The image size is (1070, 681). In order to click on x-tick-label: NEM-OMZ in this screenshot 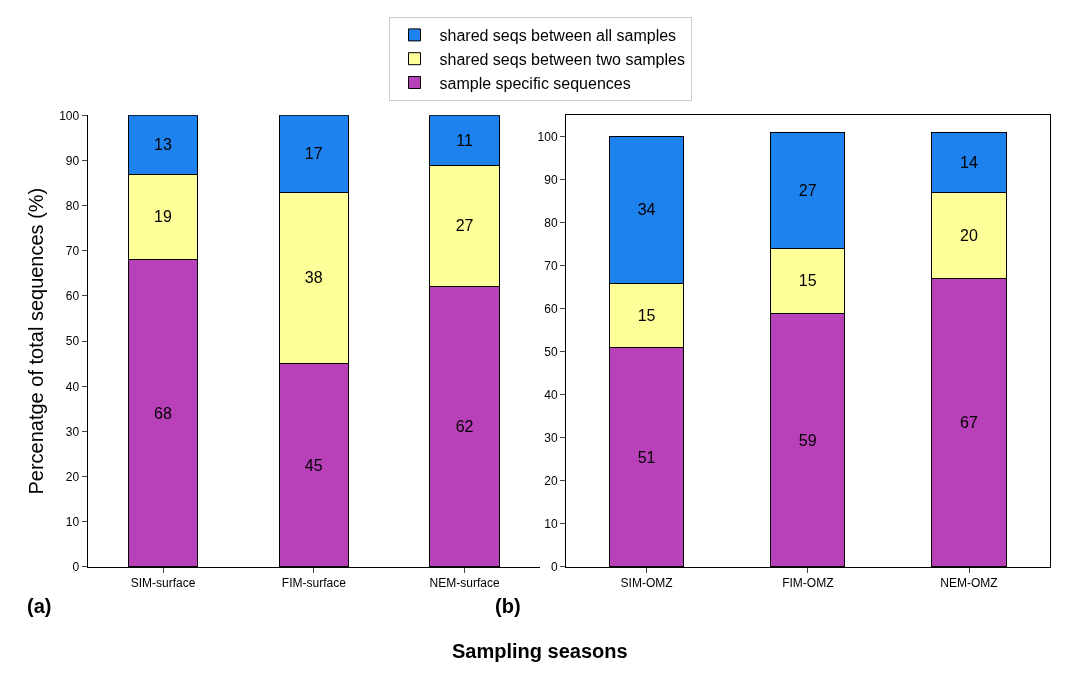, I will do `click(969, 583)`.